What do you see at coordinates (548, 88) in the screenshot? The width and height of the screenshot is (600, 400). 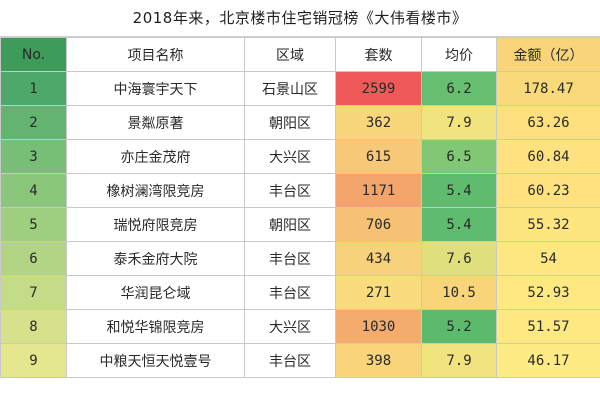 I see `cell-amount: 178.47` at bounding box center [548, 88].